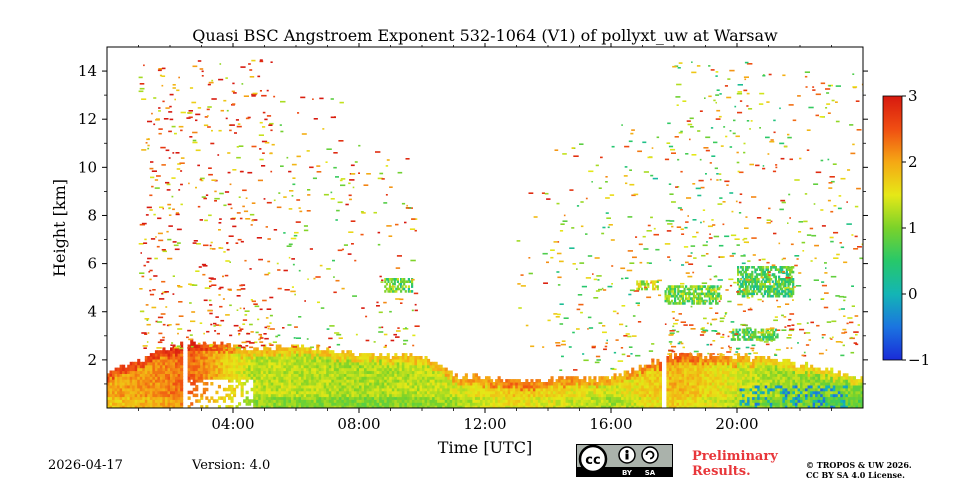 The image size is (960, 480). What do you see at coordinates (735, 456) in the screenshot?
I see `preliminary-line-1: Preliminary` at bounding box center [735, 456].